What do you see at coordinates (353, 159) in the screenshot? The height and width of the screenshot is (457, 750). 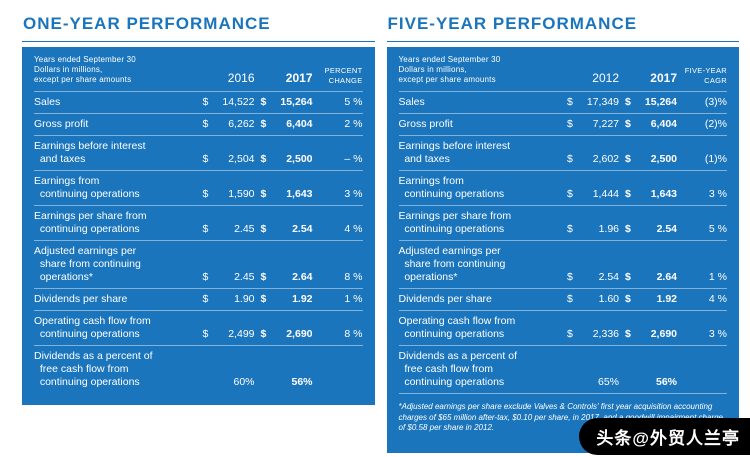 I see `percent-change-value: – %` at bounding box center [353, 159].